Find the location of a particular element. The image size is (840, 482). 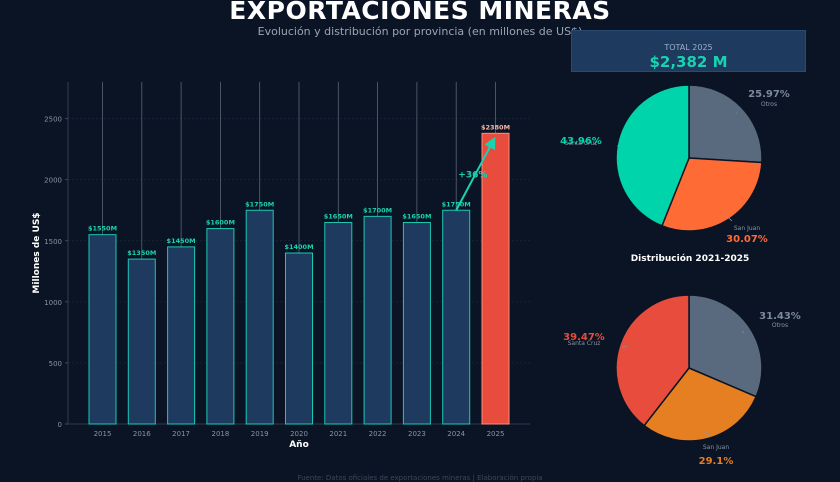

pie-slice-percent: 30.07% is located at coordinates (747, 239).